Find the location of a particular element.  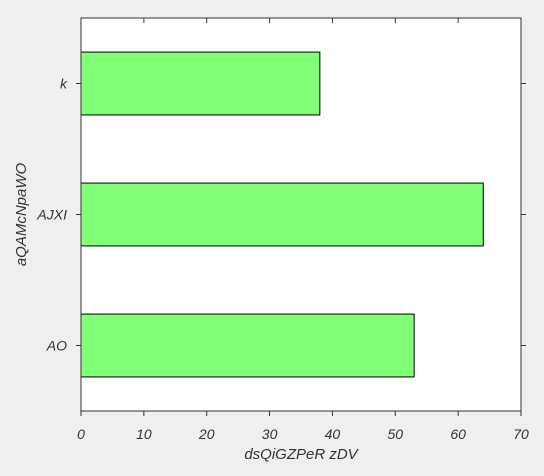

bar-ao is located at coordinates (247, 345).